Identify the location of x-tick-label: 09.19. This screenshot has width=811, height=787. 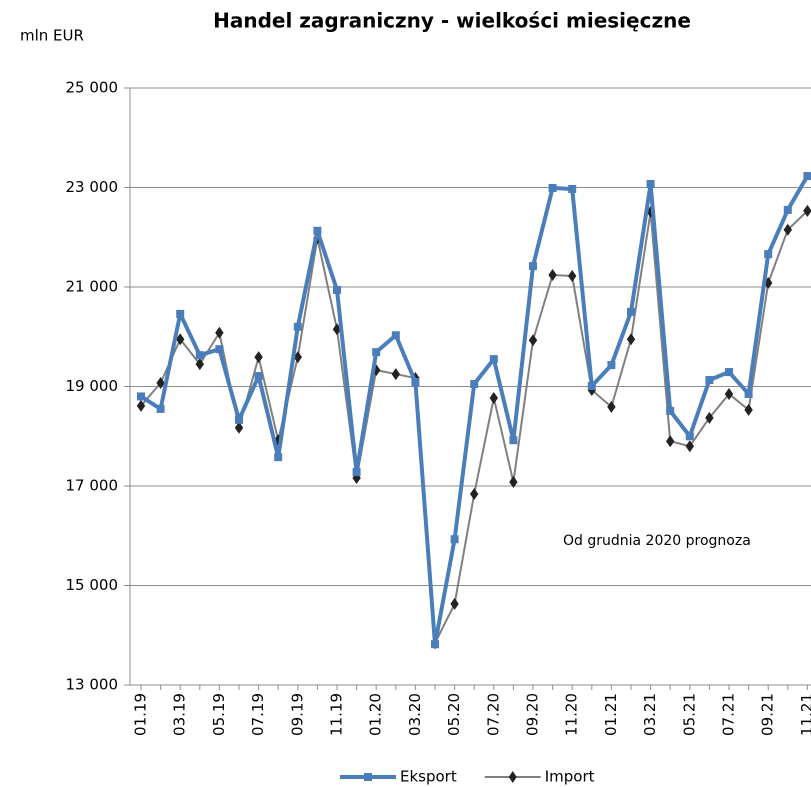
(297, 714).